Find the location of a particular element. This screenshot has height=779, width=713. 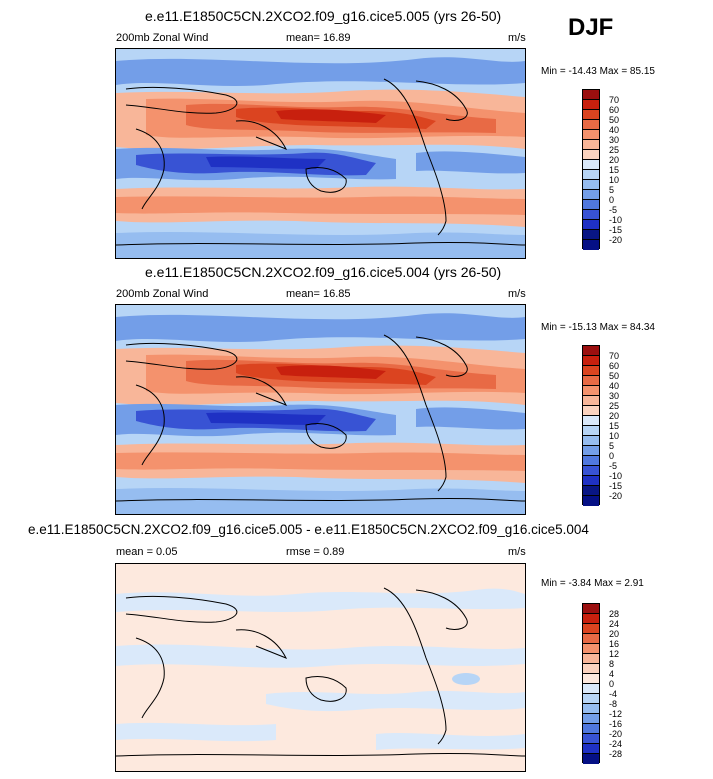

colorbar-label: 4 is located at coordinates (612, 674).